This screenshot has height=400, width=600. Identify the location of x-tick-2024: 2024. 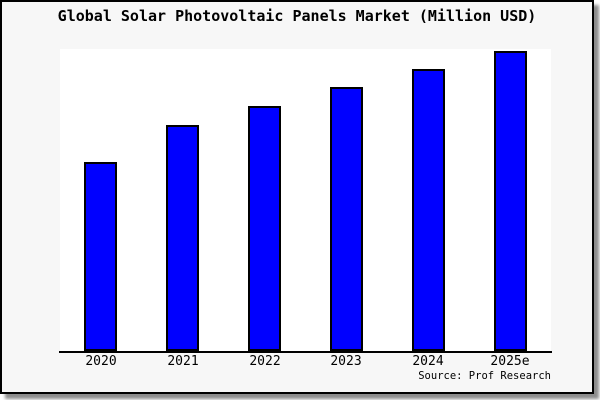
(428, 361).